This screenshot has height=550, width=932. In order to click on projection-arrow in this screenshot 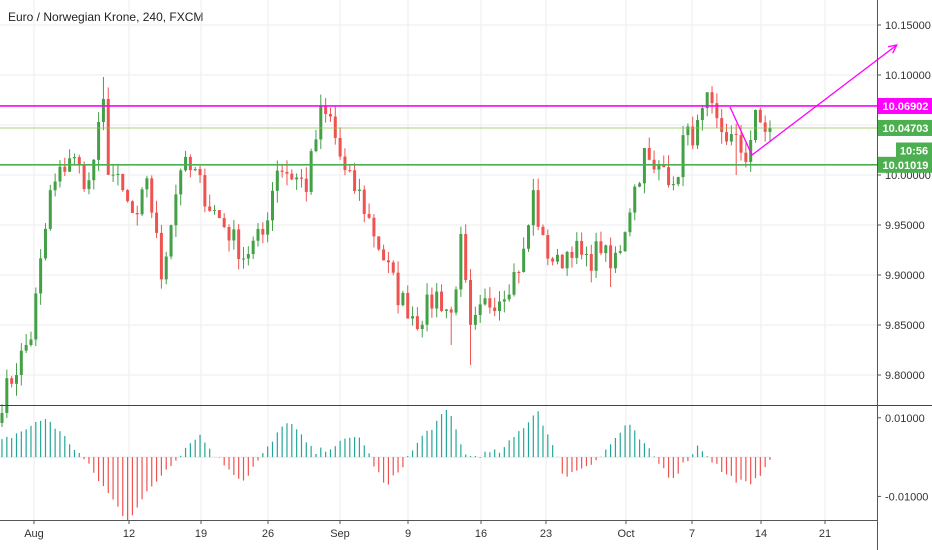, I will do `click(813, 100)`.